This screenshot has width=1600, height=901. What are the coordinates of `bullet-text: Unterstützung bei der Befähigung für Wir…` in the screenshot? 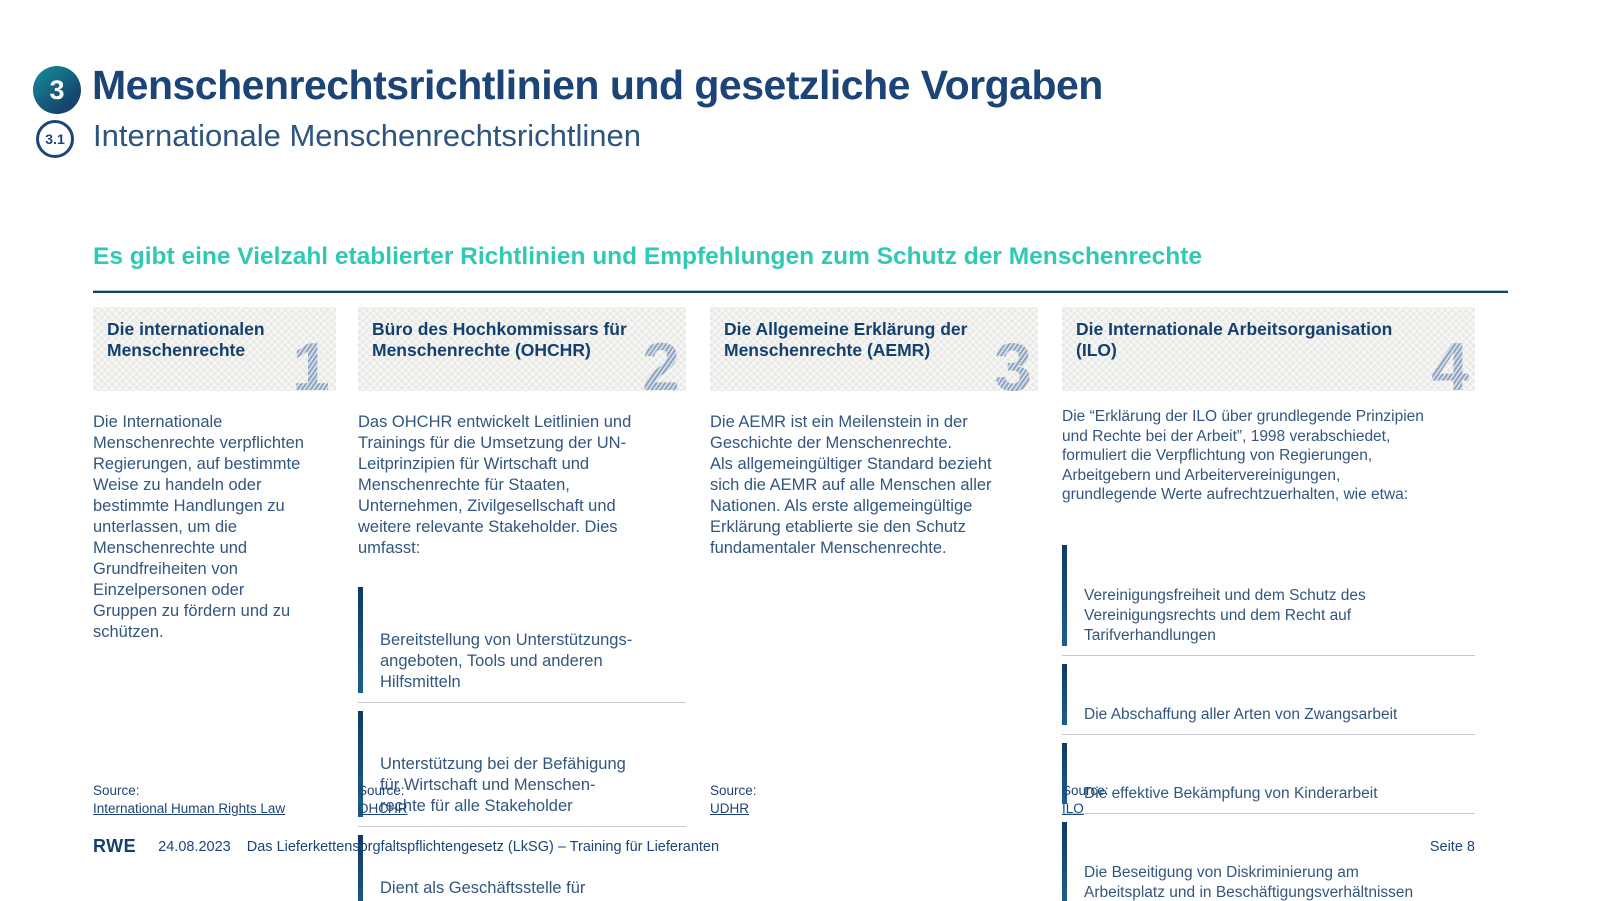 It's located at (503, 785).